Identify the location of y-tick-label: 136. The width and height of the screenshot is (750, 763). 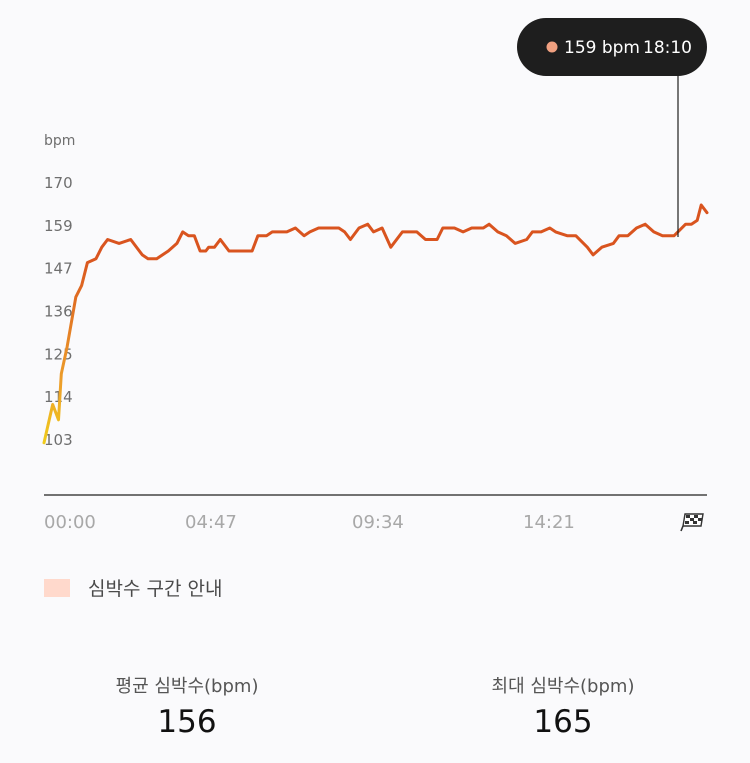
(58, 312).